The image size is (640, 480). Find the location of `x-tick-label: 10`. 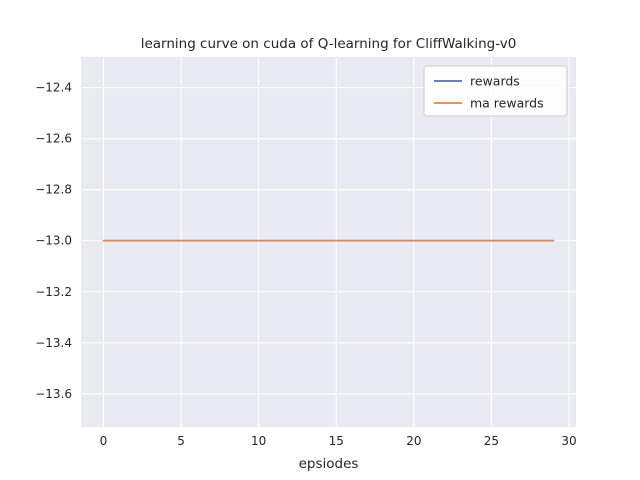

x-tick-label: 10 is located at coordinates (258, 441).